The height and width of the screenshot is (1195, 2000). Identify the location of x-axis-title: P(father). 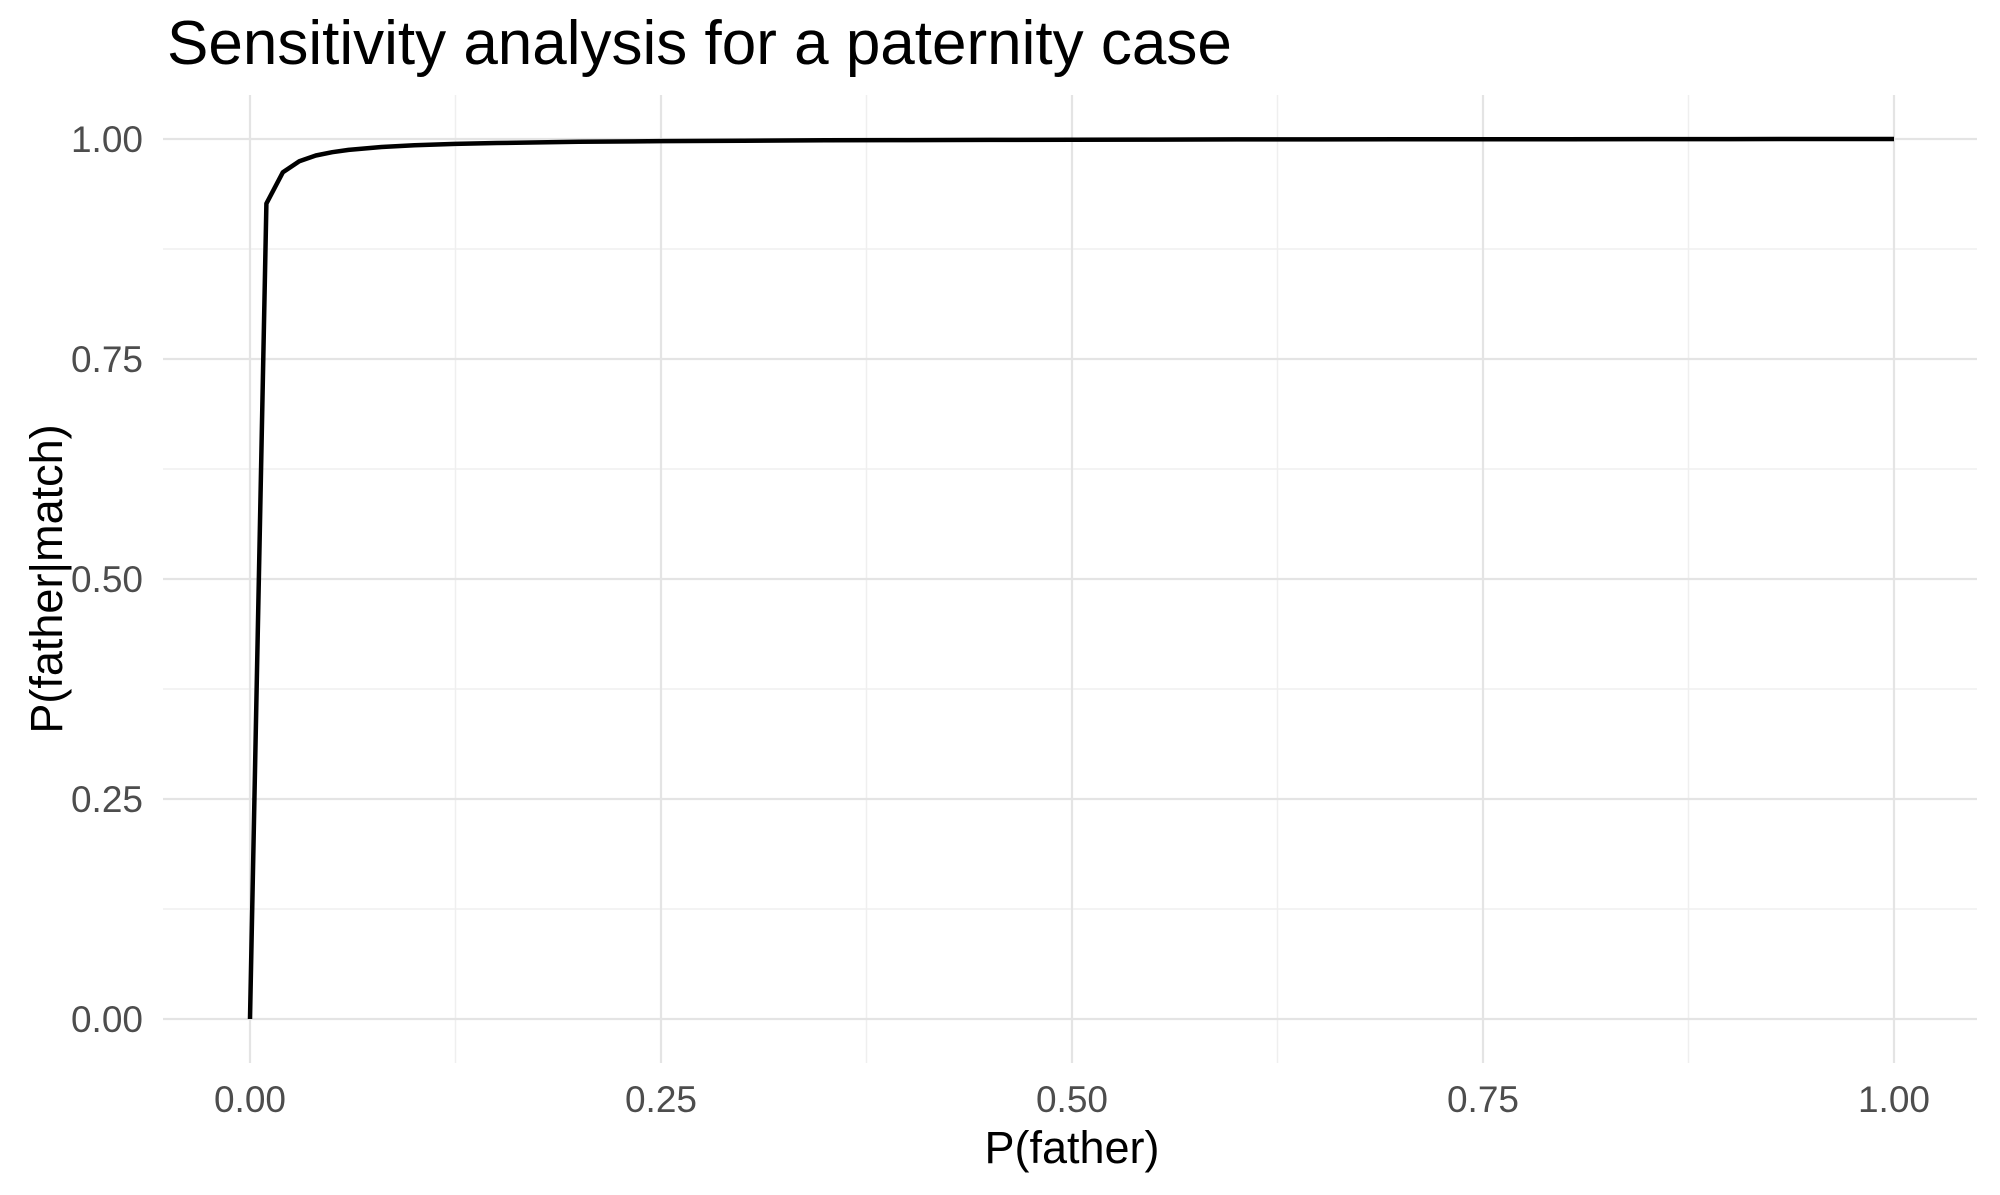
(1071, 1147).